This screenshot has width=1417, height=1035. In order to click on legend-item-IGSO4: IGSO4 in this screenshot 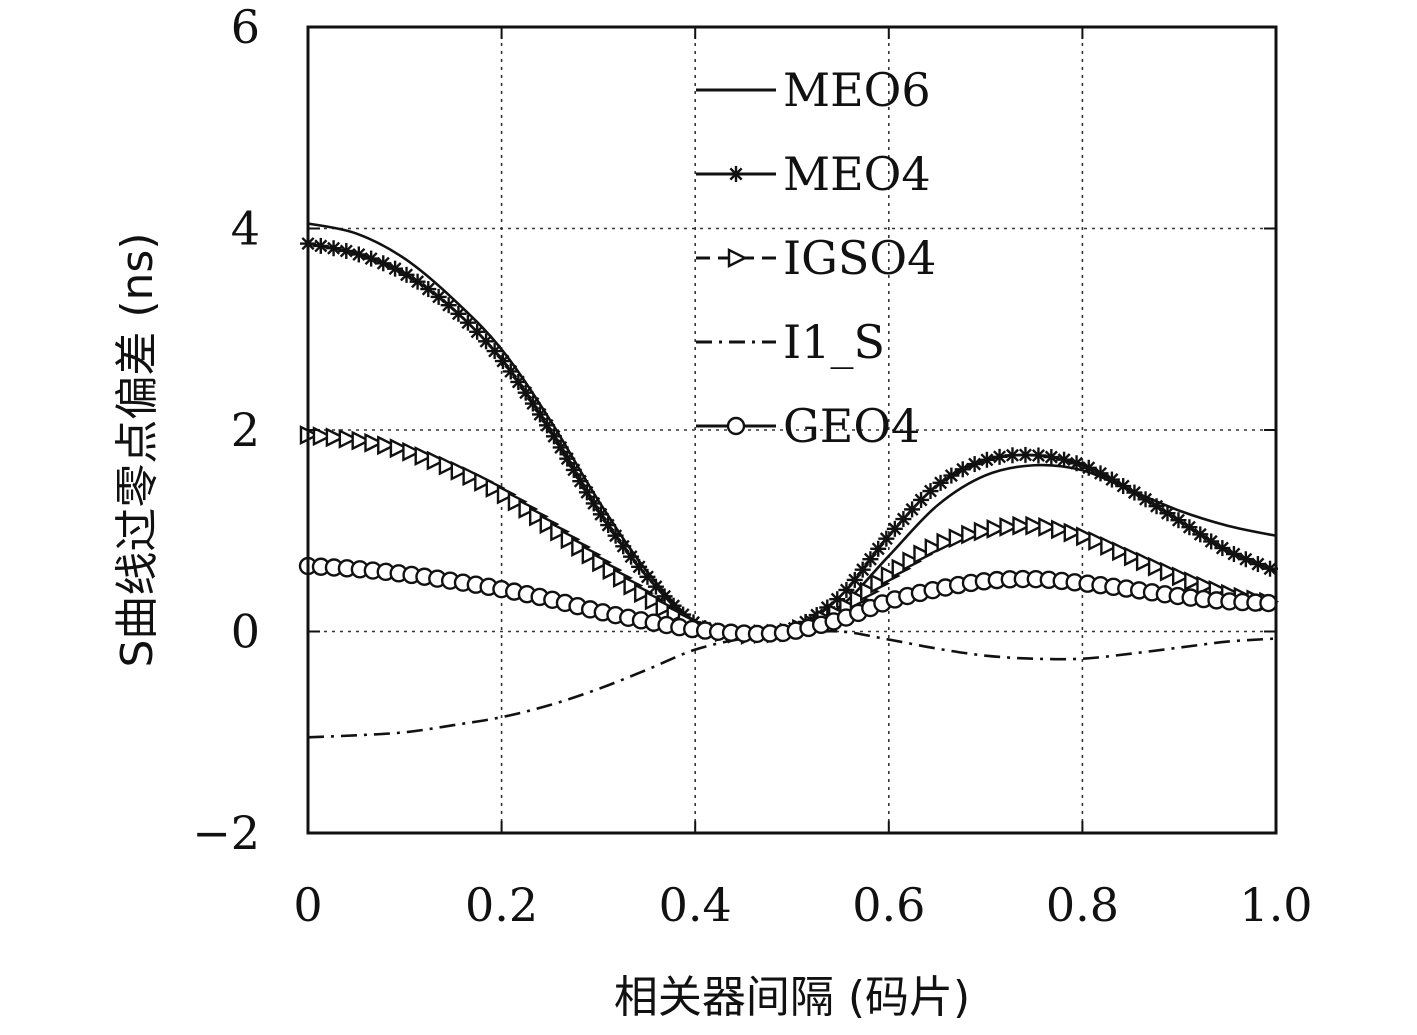, I will do `click(816, 258)`.